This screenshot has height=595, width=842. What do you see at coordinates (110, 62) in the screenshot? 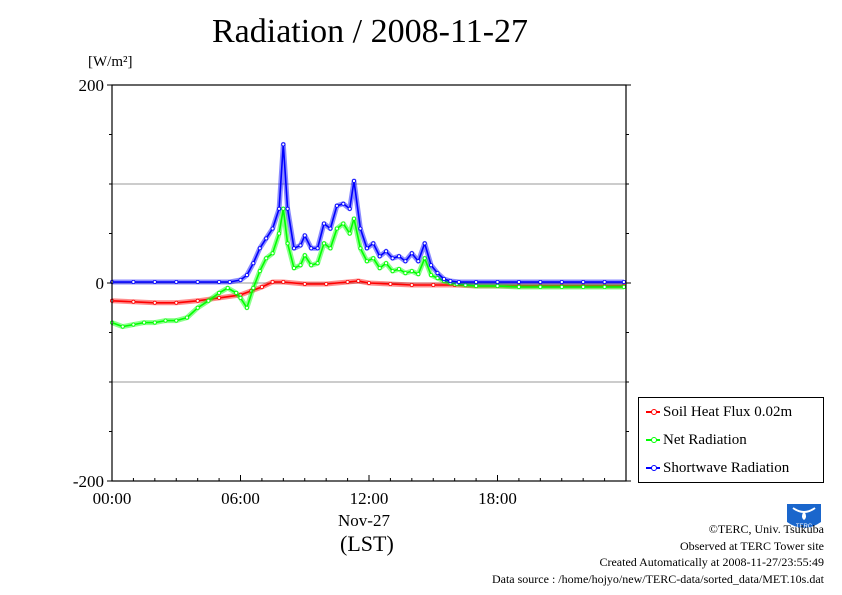
I see `y-axis-unit-label: [W/m²]` at bounding box center [110, 62].